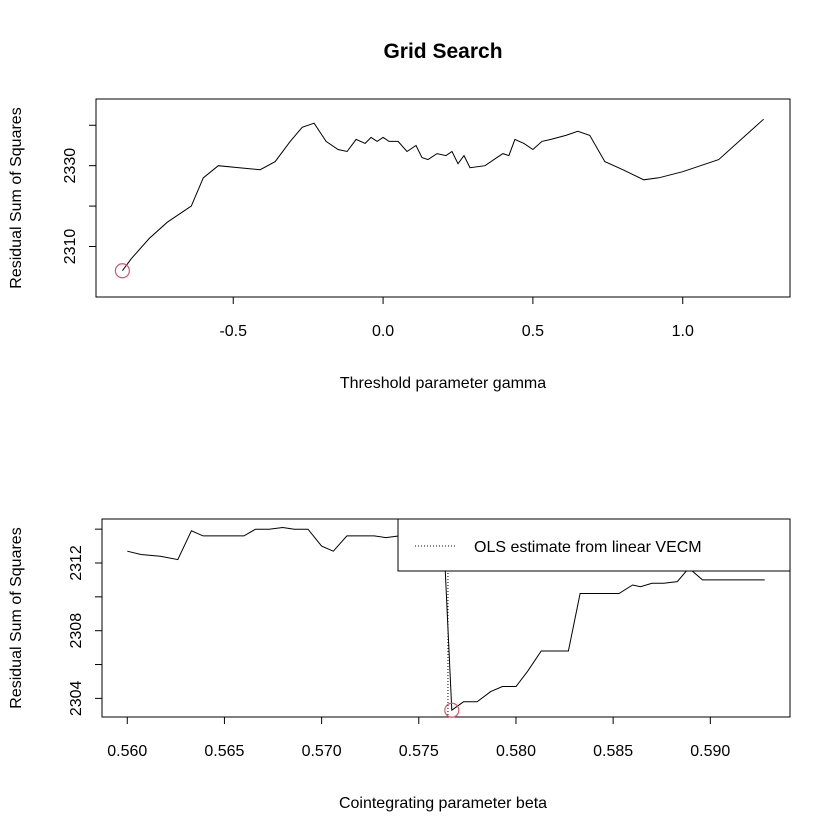 The width and height of the screenshot is (840, 840). Describe the element at coordinates (419, 751) in the screenshot. I see `x-tick-label-beta: 0.575` at that location.